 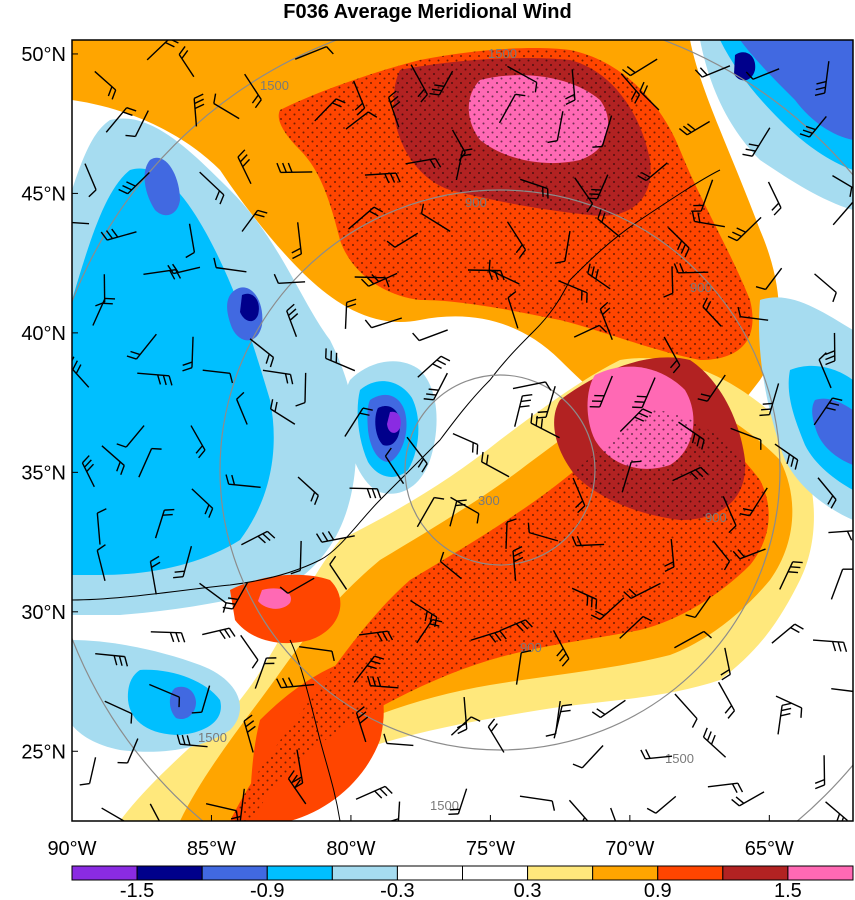 What do you see at coordinates (788, 890) in the screenshot?
I see `colorbar-label: 1.5` at bounding box center [788, 890].